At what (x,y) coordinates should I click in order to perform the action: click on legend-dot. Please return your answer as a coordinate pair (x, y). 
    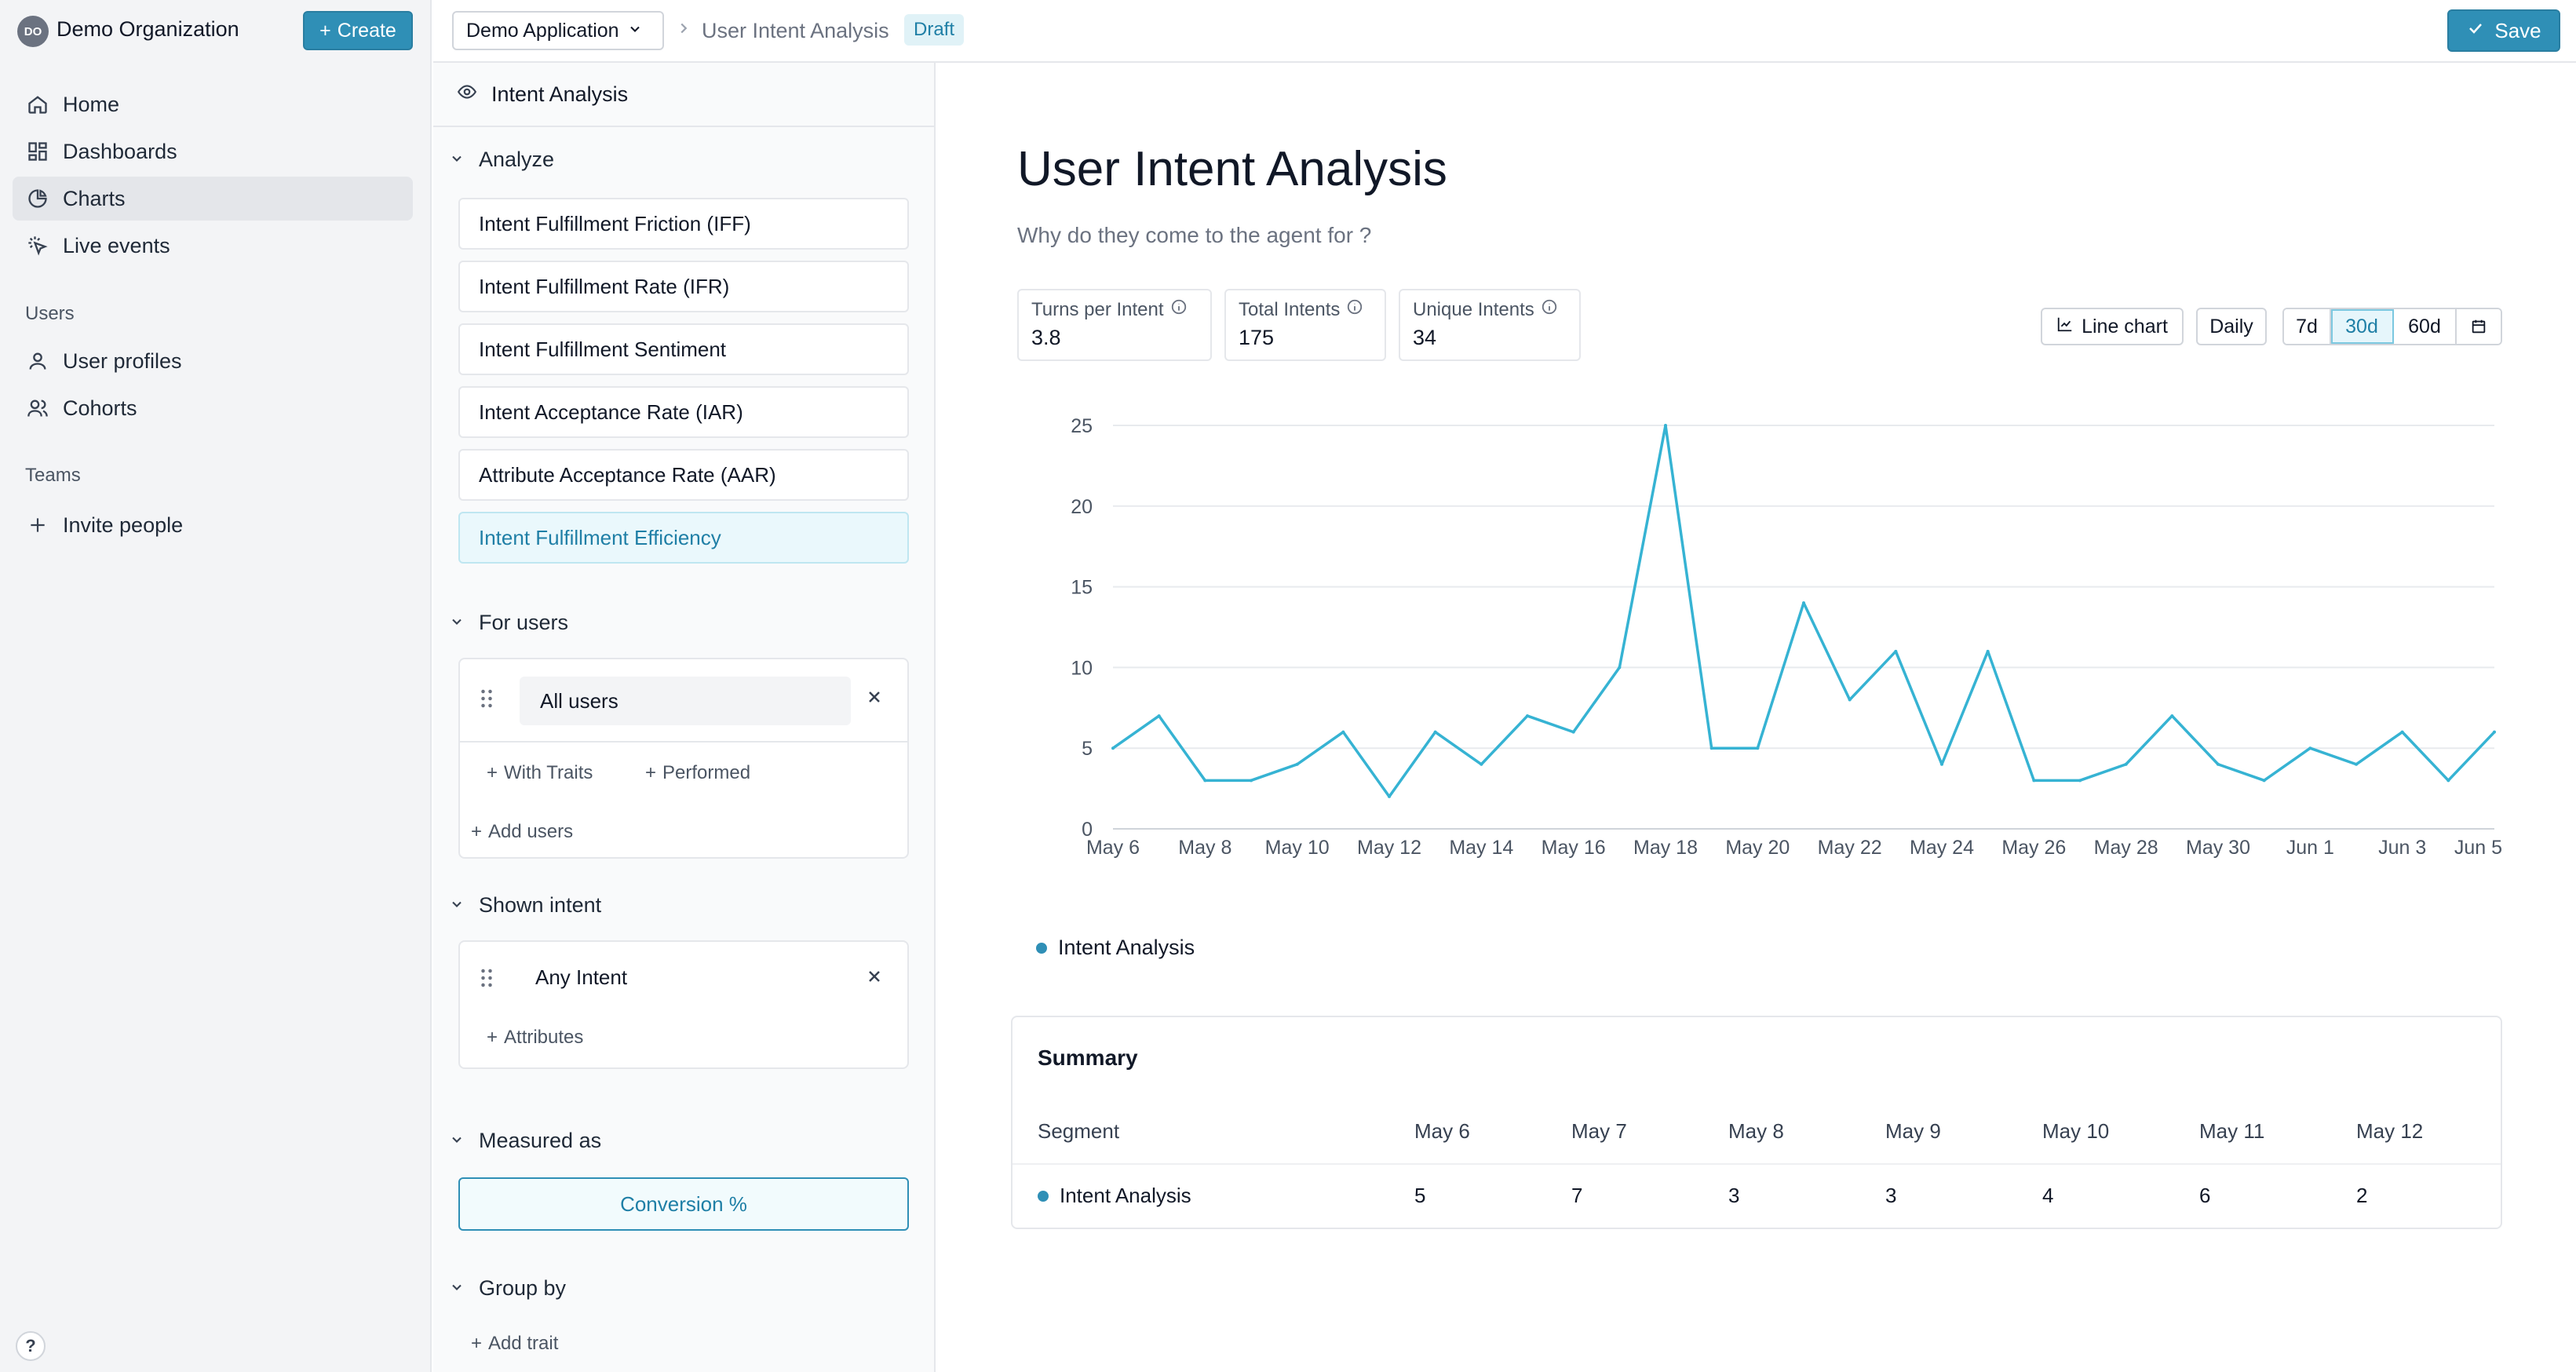
    Looking at the image, I should click on (1041, 948).